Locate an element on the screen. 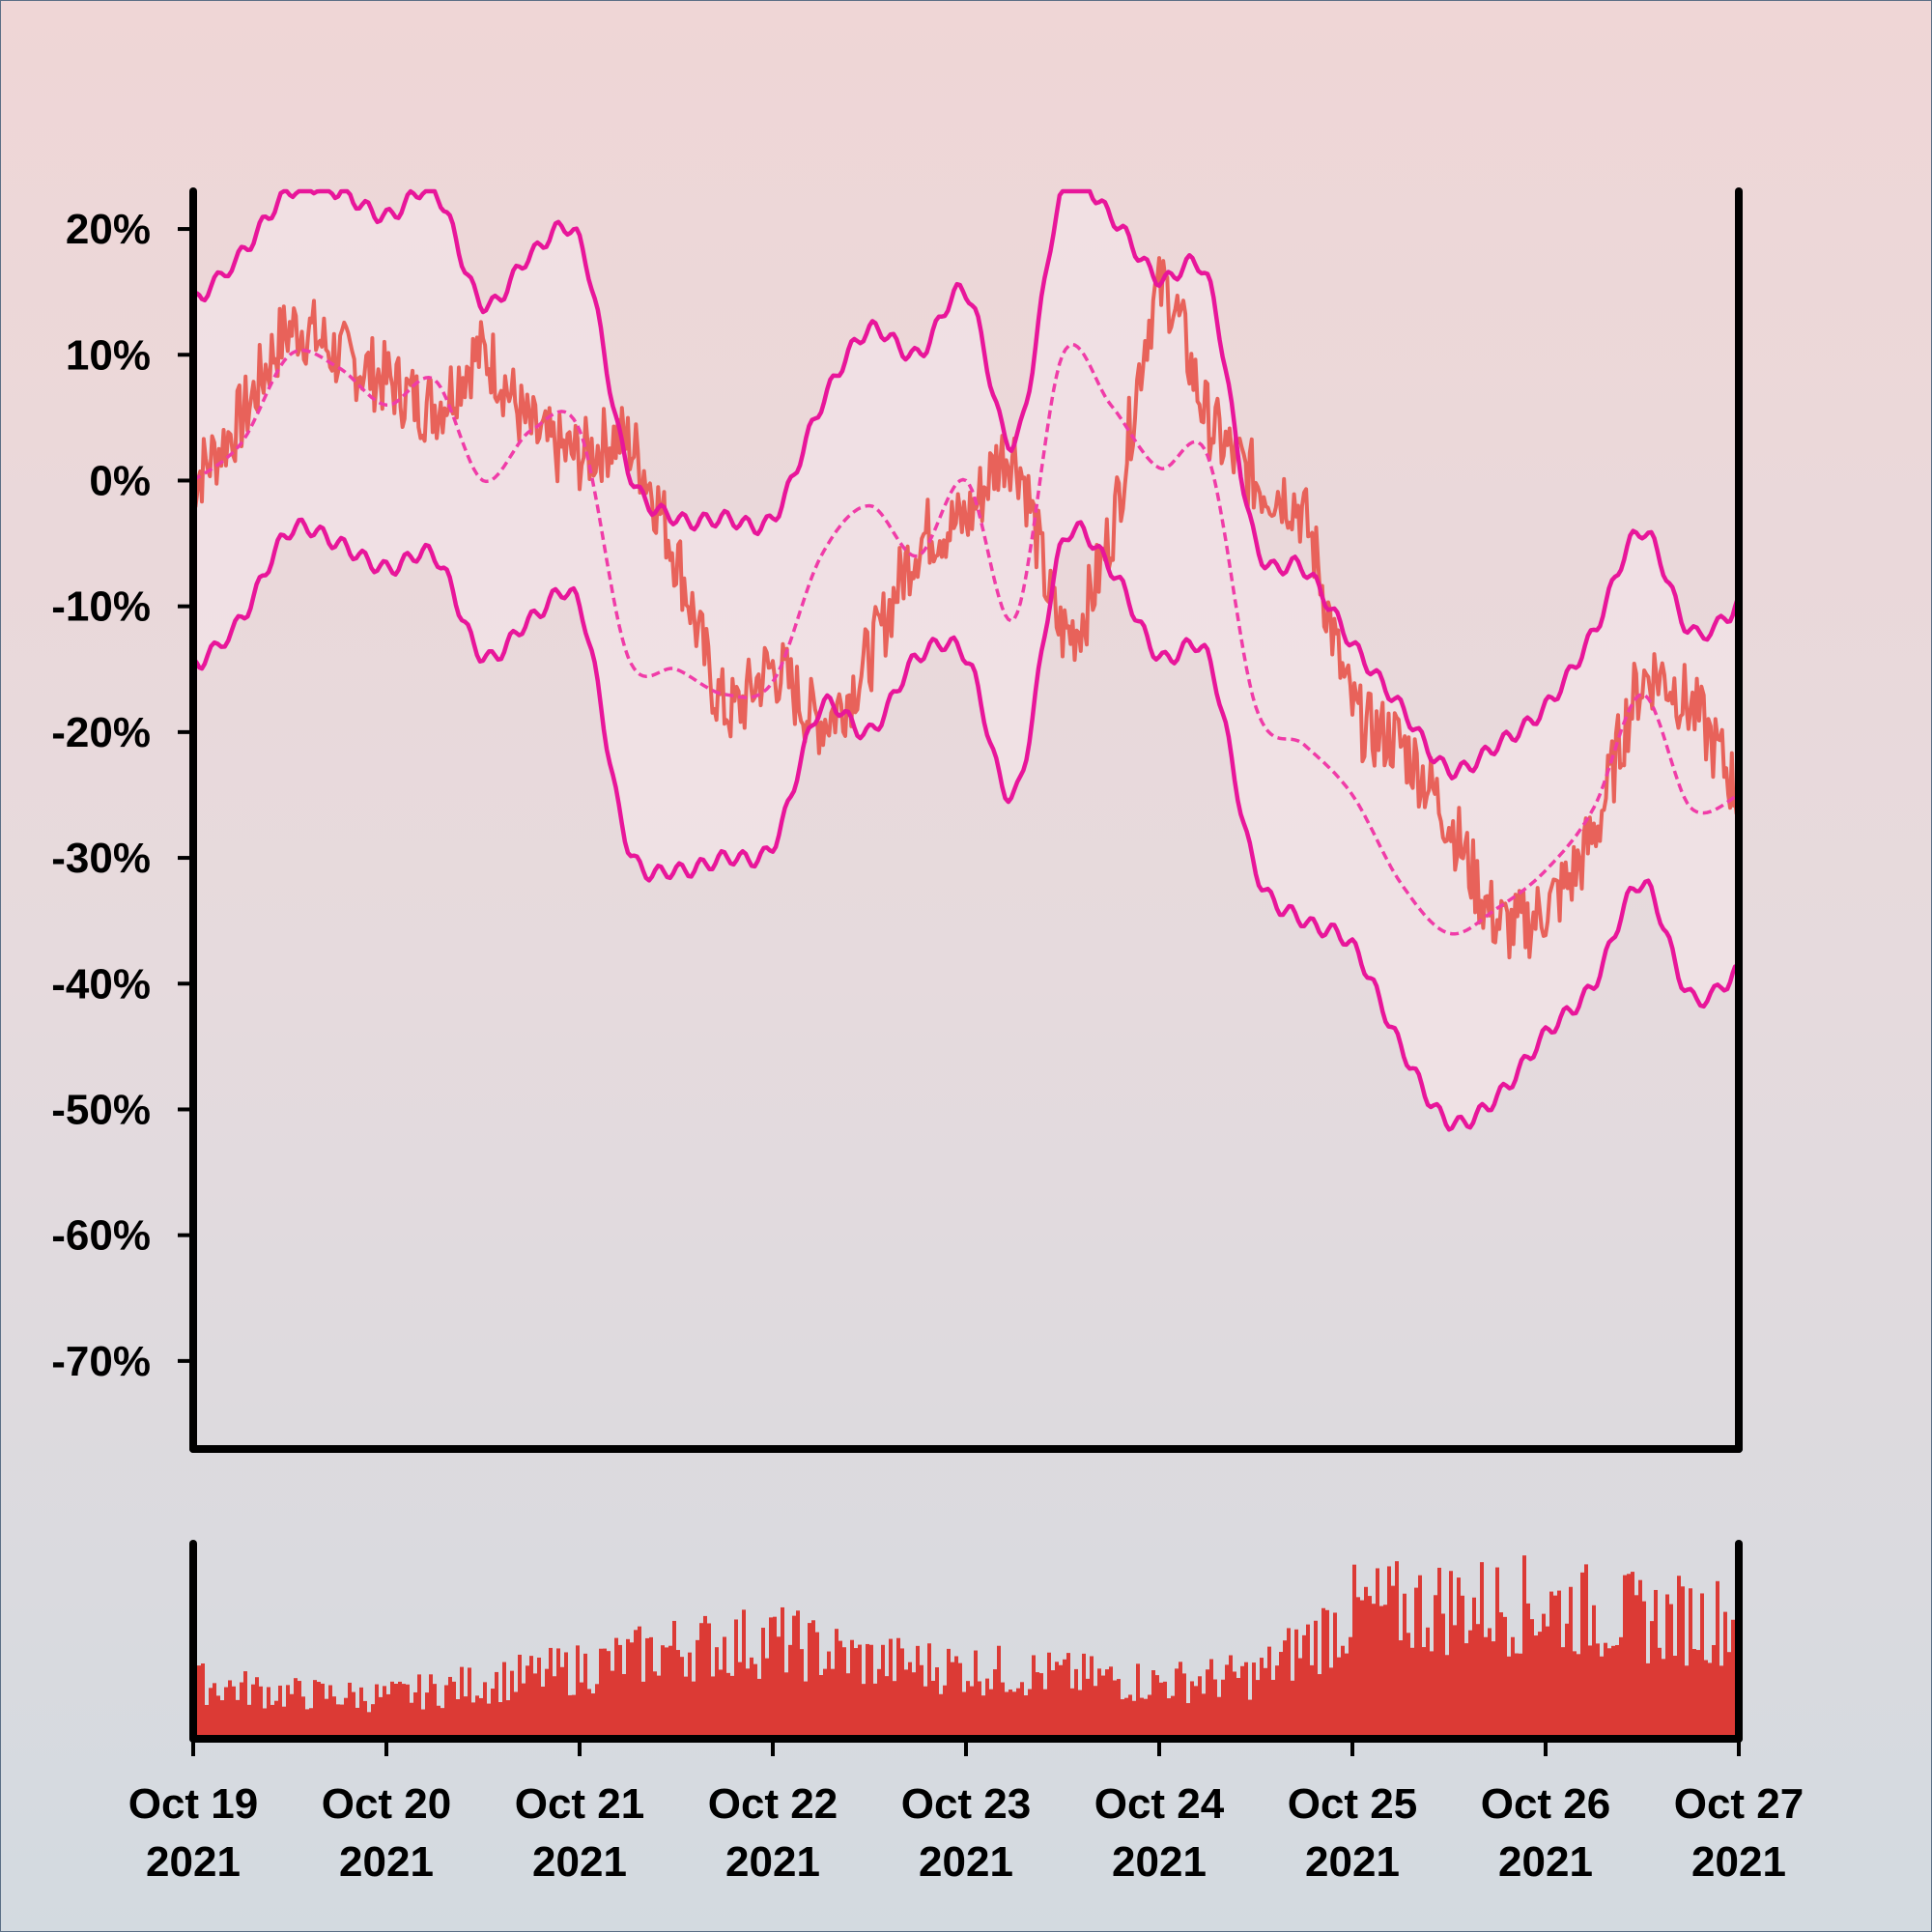 Image resolution: width=1932 pixels, height=1932 pixels. y-tick-label: 20% is located at coordinates (108, 229).